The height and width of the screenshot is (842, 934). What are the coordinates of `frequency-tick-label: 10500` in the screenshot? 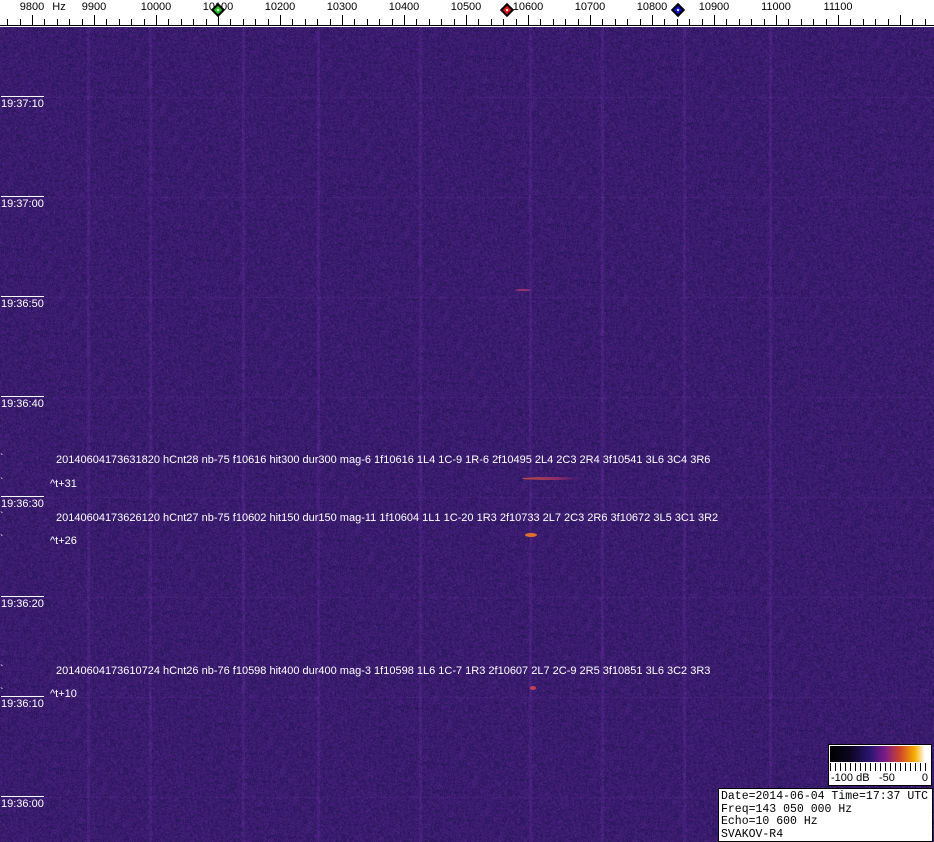 It's located at (466, 7).